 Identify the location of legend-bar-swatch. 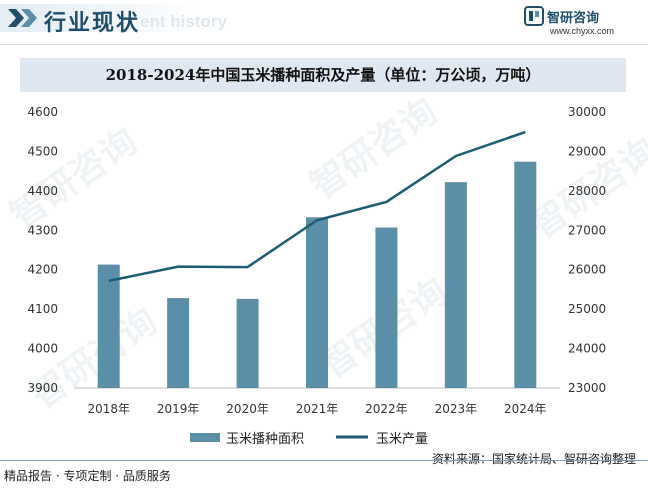
(205, 437).